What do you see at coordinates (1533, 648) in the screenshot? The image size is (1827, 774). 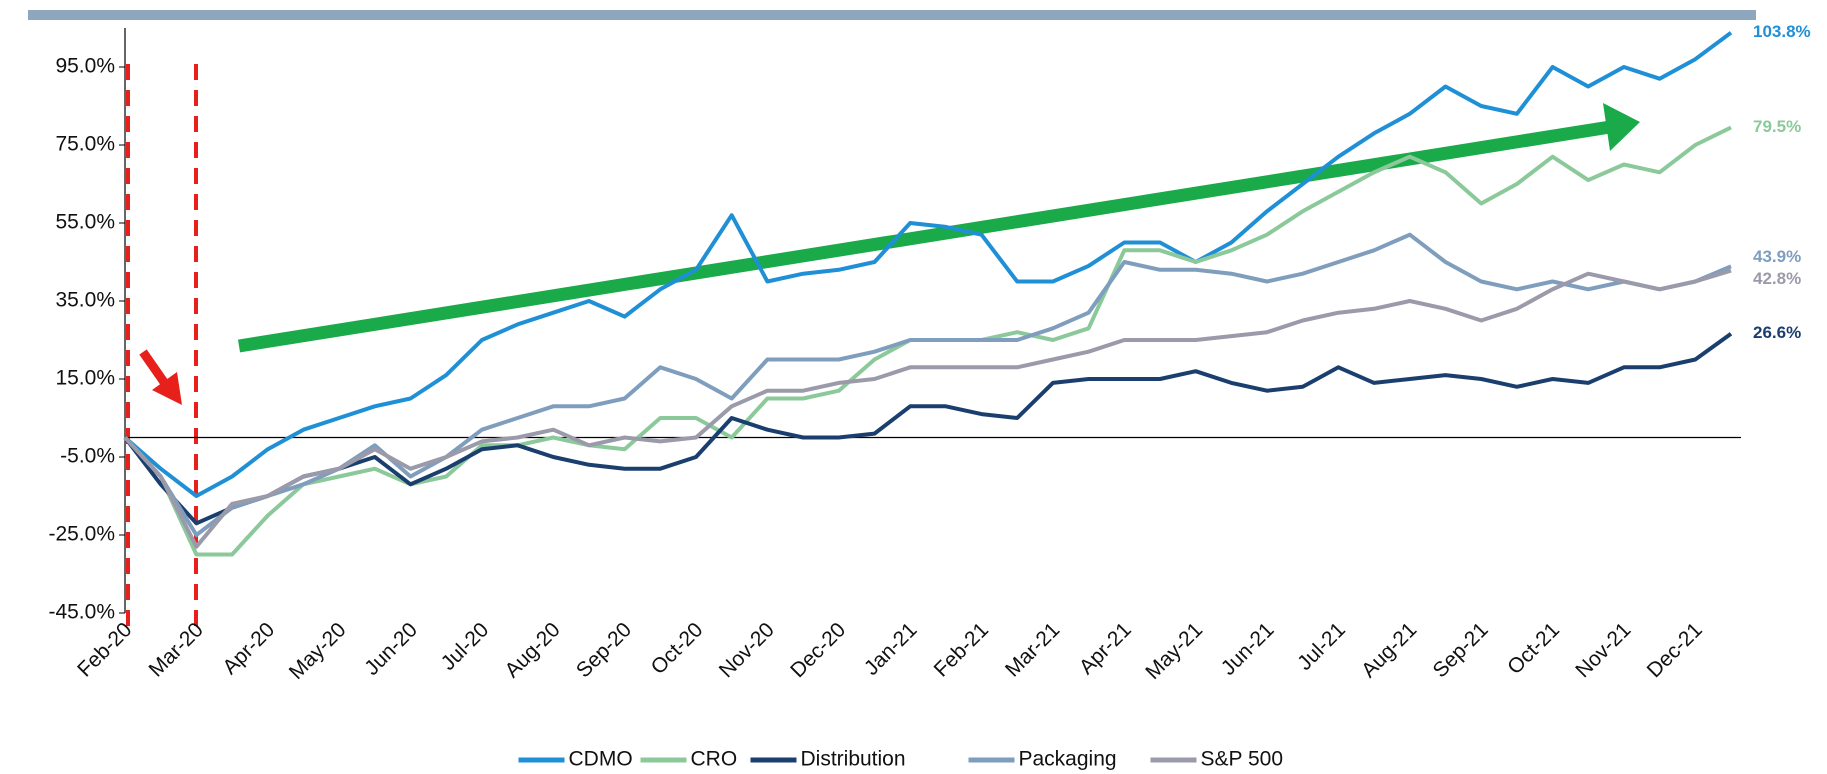 I see `x-tick-label: Oct-21` at bounding box center [1533, 648].